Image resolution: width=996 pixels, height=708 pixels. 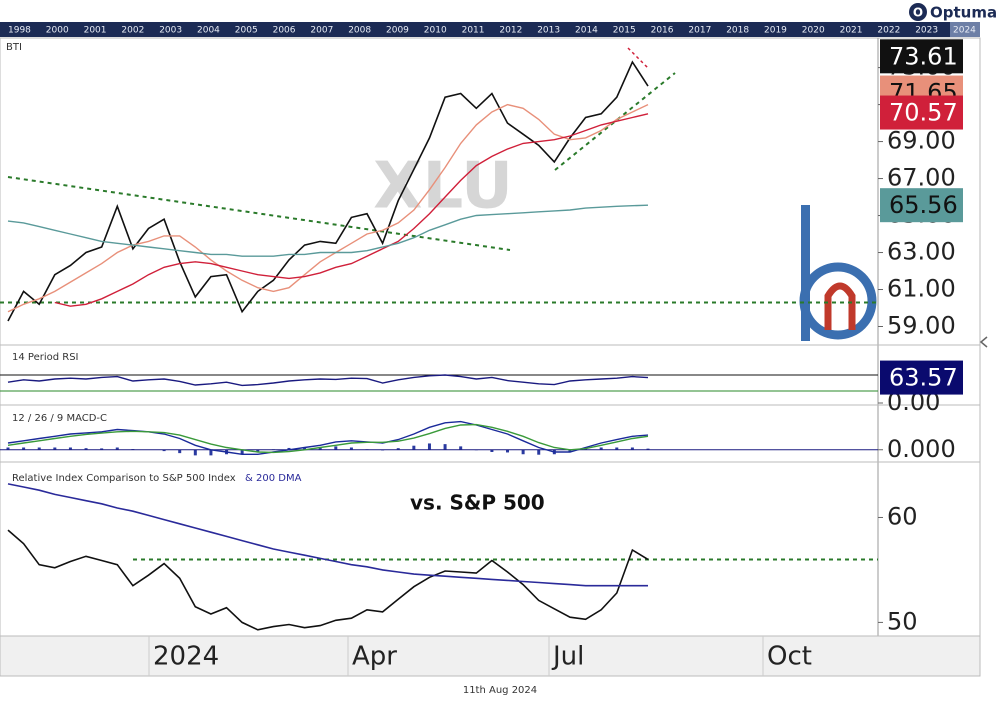 I want to click on panel-title-extra: & 200 DMA, so click(x=273, y=478).